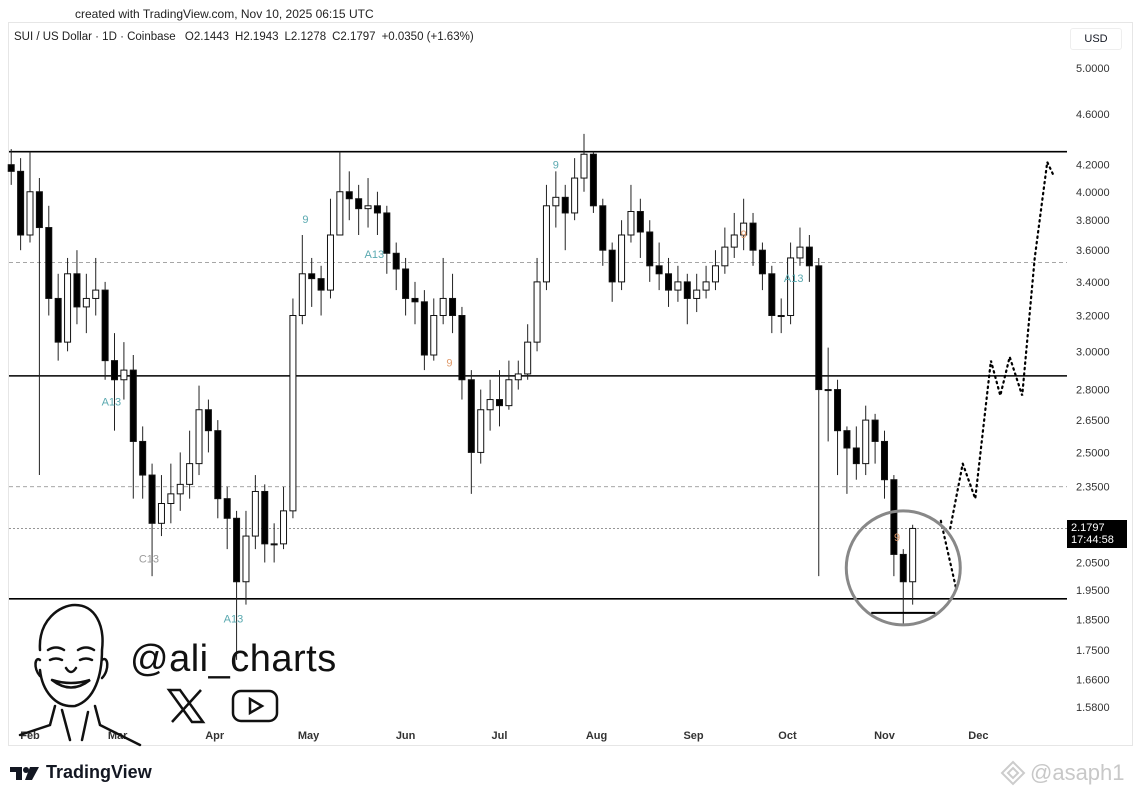 The width and height of the screenshot is (1140, 799). I want to click on y-tick-label: 1.7500, so click(1093, 651).